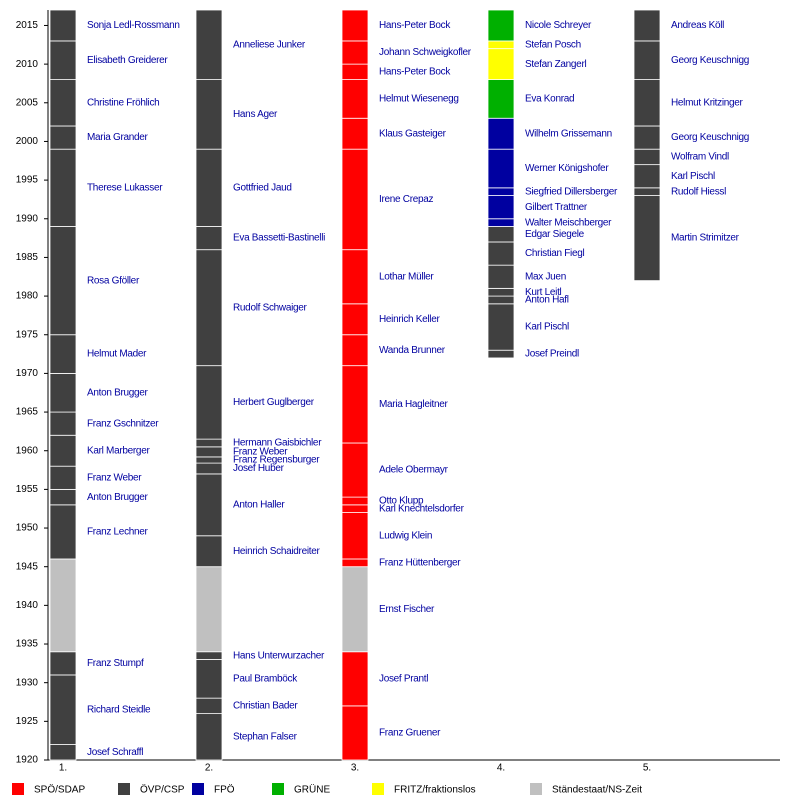 The image size is (800, 800). I want to click on y-tick-label: 1965, so click(27, 412).